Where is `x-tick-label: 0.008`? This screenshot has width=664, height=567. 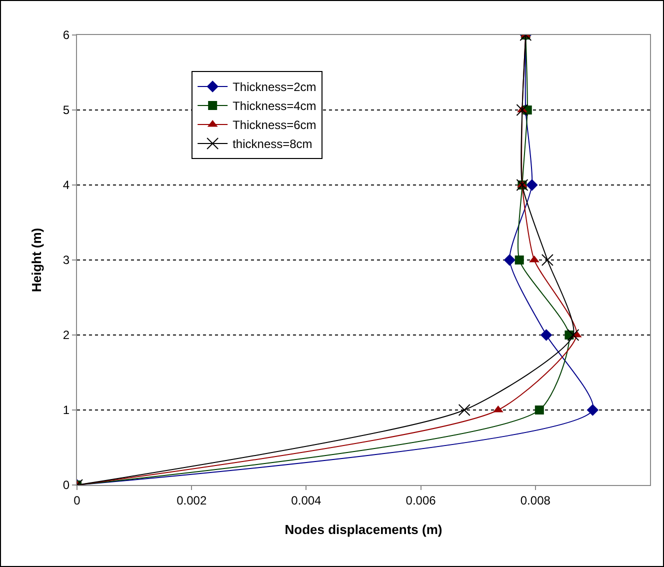
x-tick-label: 0.008 is located at coordinates (535, 500).